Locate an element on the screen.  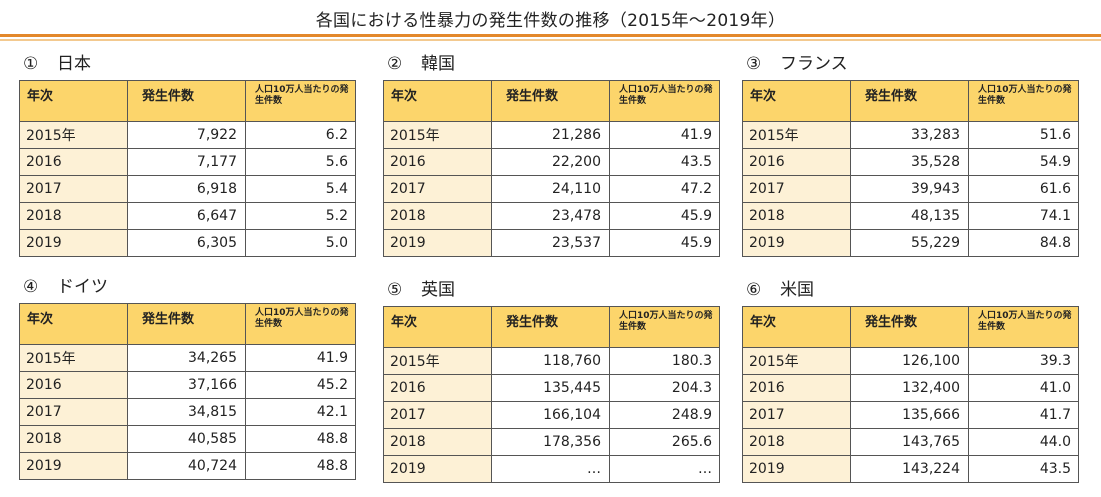
title-rule-light is located at coordinates (550, 40).